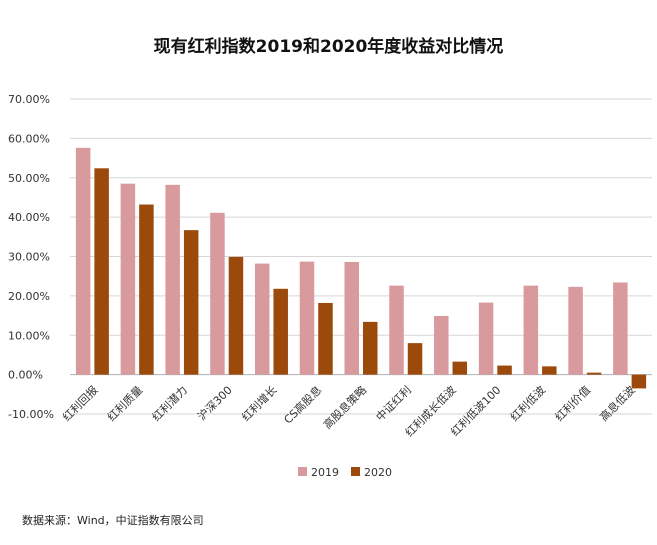 The width and height of the screenshot is (657, 545). What do you see at coordinates (29, 296) in the screenshot?
I see `y-tick-label: 20.00%` at bounding box center [29, 296].